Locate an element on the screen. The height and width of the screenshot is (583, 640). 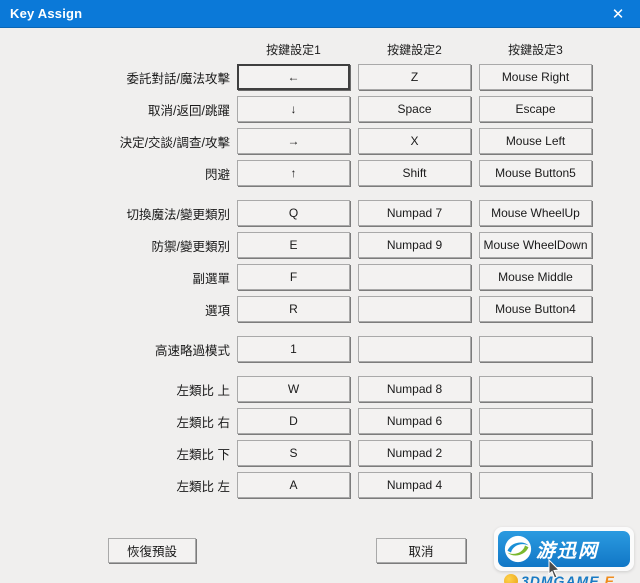
key-button: R is located at coordinates (293, 309).